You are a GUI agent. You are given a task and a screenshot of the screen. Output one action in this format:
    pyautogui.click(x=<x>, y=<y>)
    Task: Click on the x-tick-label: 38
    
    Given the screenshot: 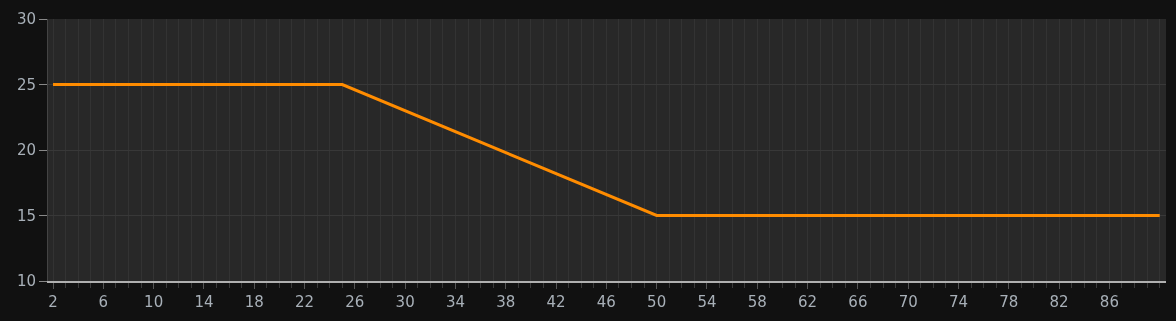 What is the action you would take?
    pyautogui.click(x=506, y=302)
    